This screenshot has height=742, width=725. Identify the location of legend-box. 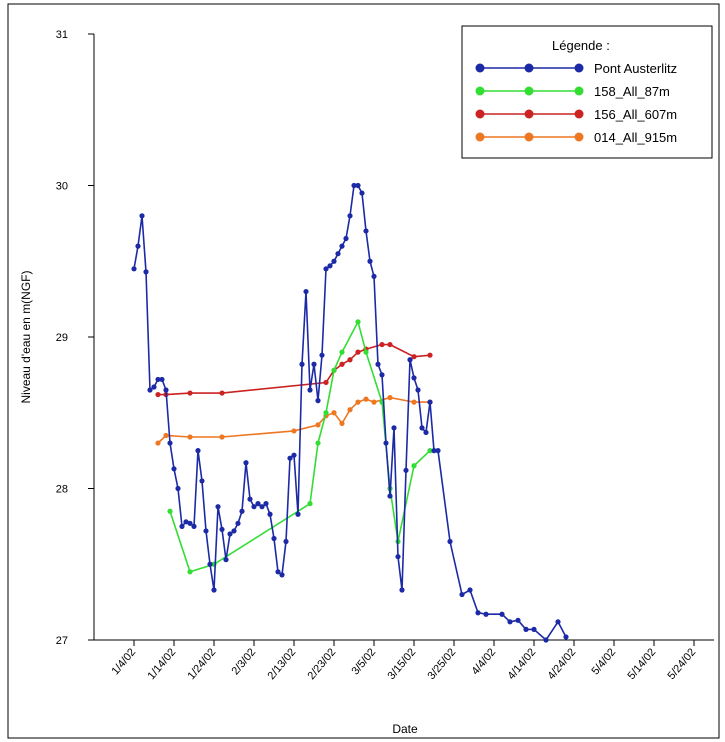
(587, 92).